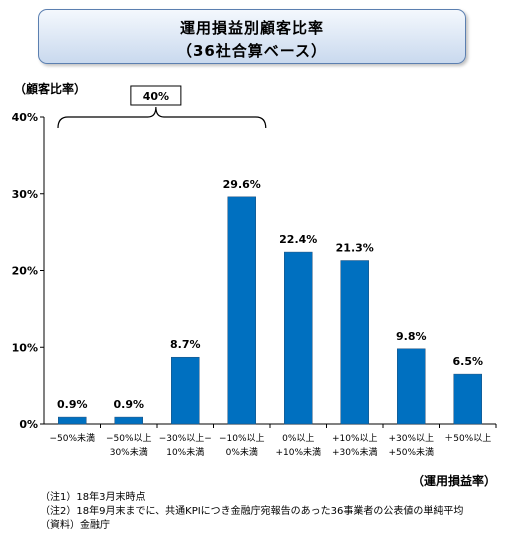 The height and width of the screenshot is (546, 523). Describe the element at coordinates (242, 452) in the screenshot. I see `x-tick-label: 0%未満` at that location.